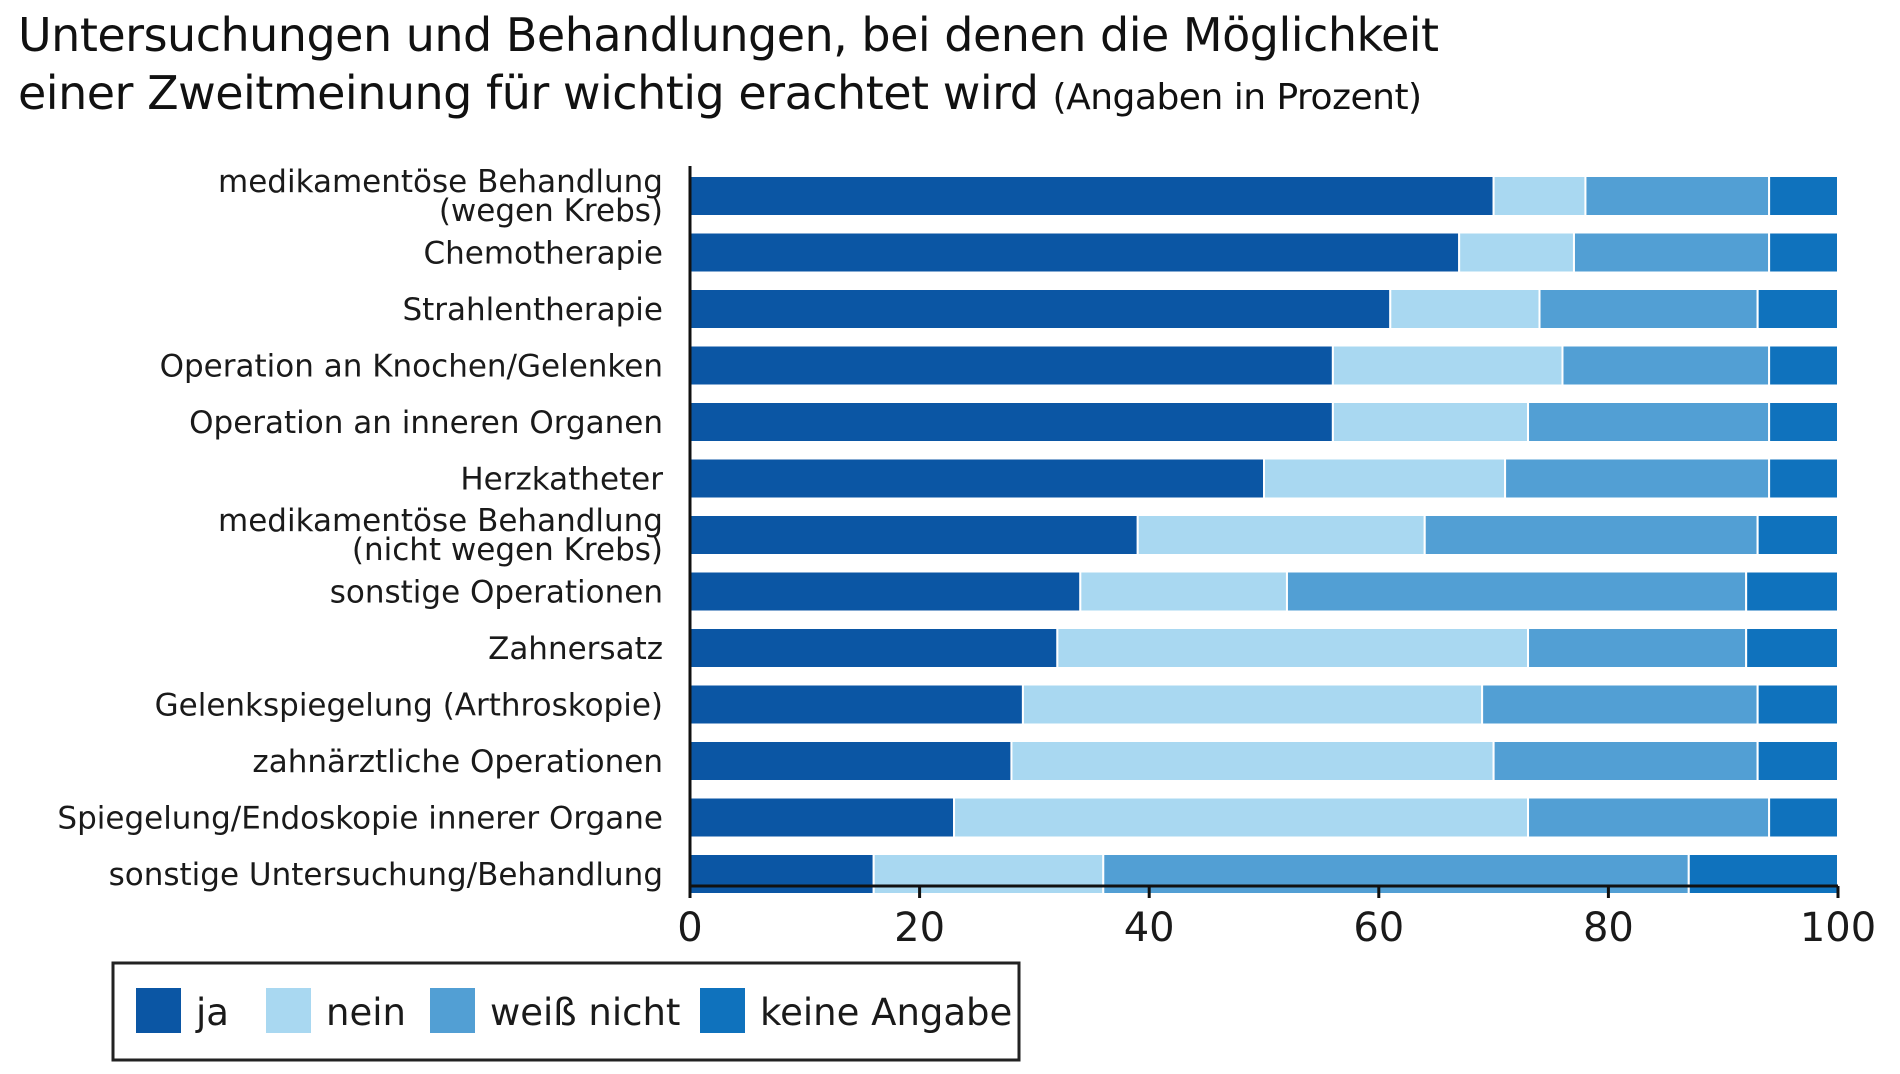 The image size is (1900, 1074). What do you see at coordinates (386, 875) in the screenshot?
I see `category-label: sonstige Untersuchung/Behandlung` at bounding box center [386, 875].